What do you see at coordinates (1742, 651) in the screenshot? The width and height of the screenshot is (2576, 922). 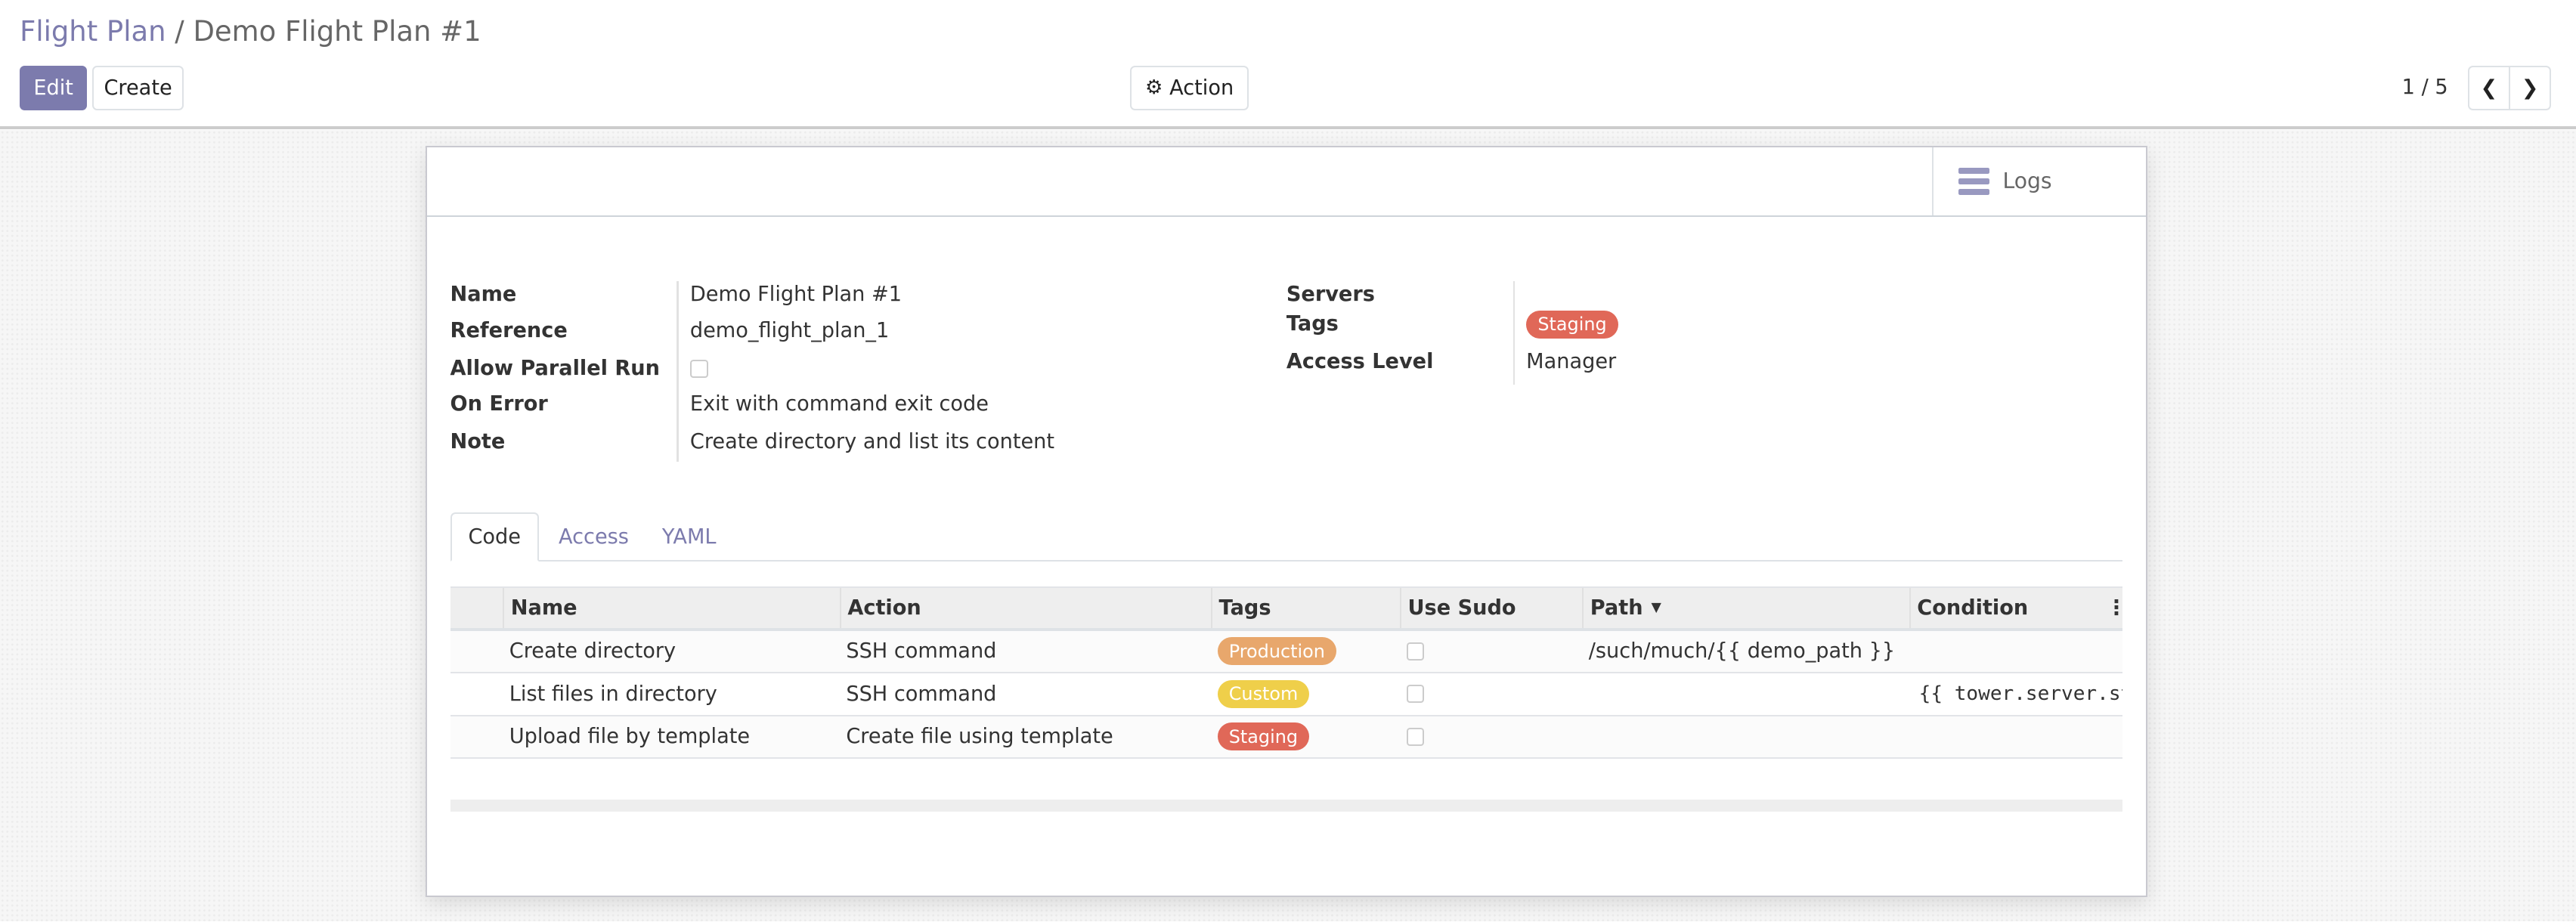 I see `row-path: /such/much/{{ demo_path }}` at bounding box center [1742, 651].